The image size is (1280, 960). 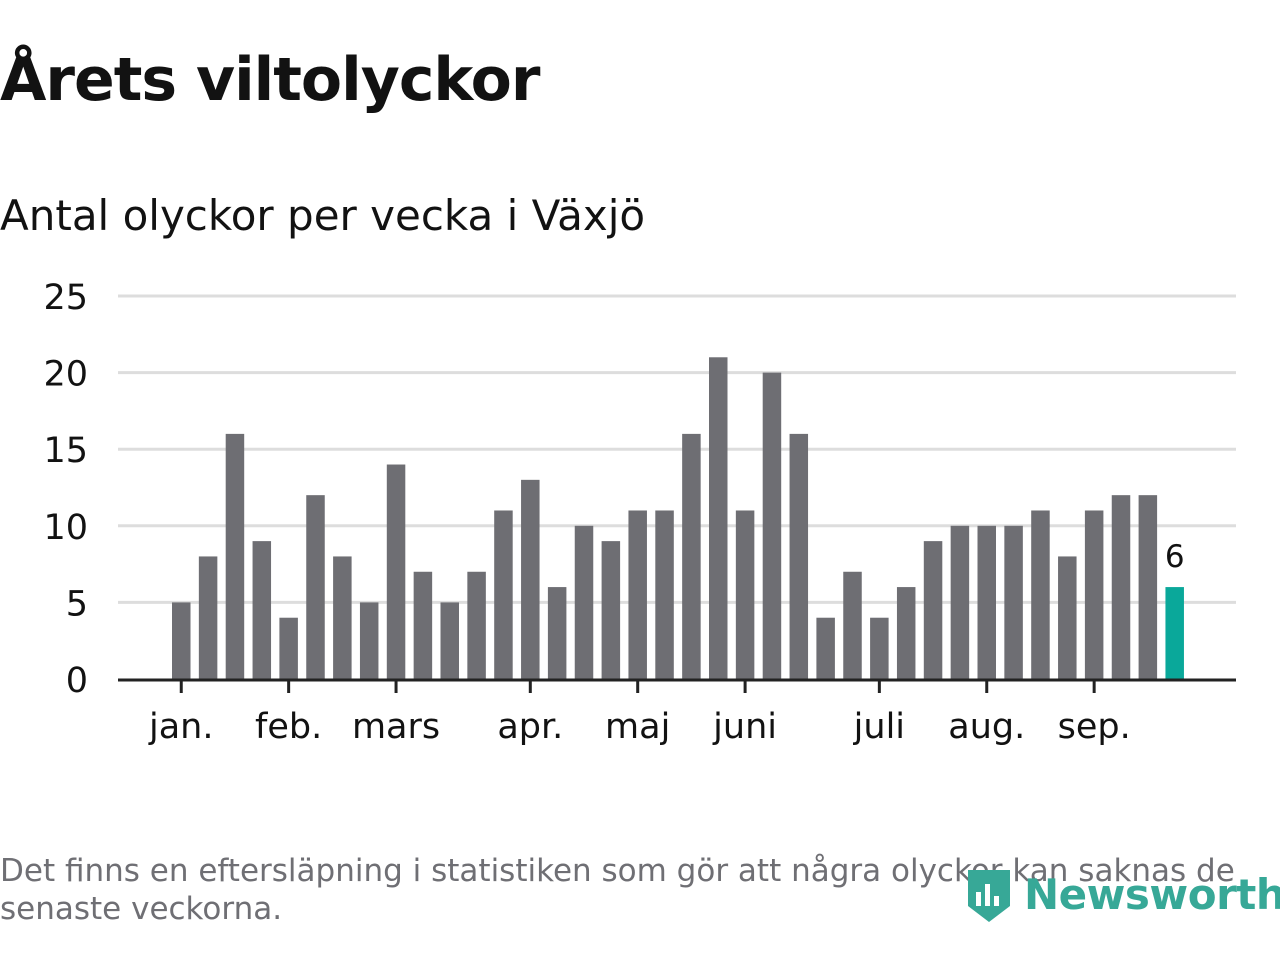 I want to click on y-tick-label: 10, so click(x=65, y=528).